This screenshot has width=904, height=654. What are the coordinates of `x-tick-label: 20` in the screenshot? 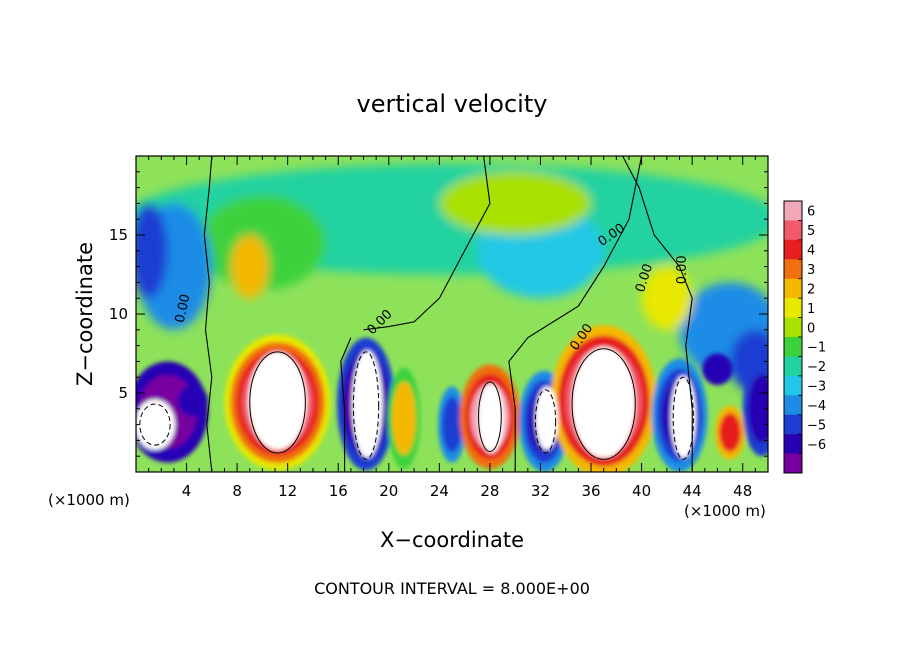 It's located at (388, 491).